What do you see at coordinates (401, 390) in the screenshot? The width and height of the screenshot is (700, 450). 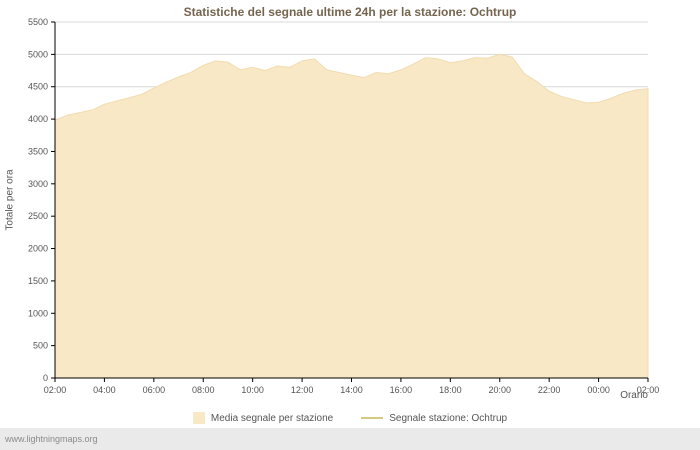 I see `x-tick-label: 16:00` at bounding box center [401, 390].